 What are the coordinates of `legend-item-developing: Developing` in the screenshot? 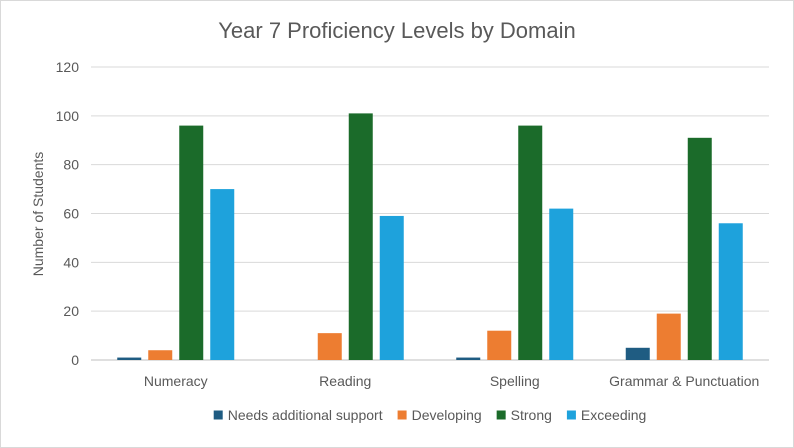 It's located at (439, 415).